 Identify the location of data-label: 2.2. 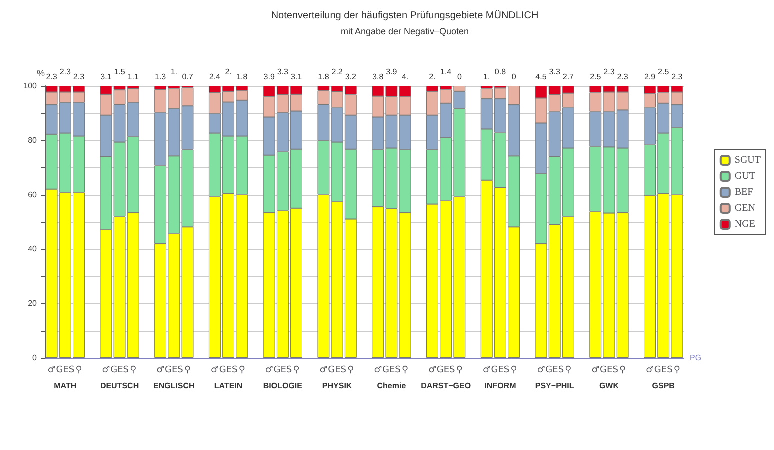
(338, 72).